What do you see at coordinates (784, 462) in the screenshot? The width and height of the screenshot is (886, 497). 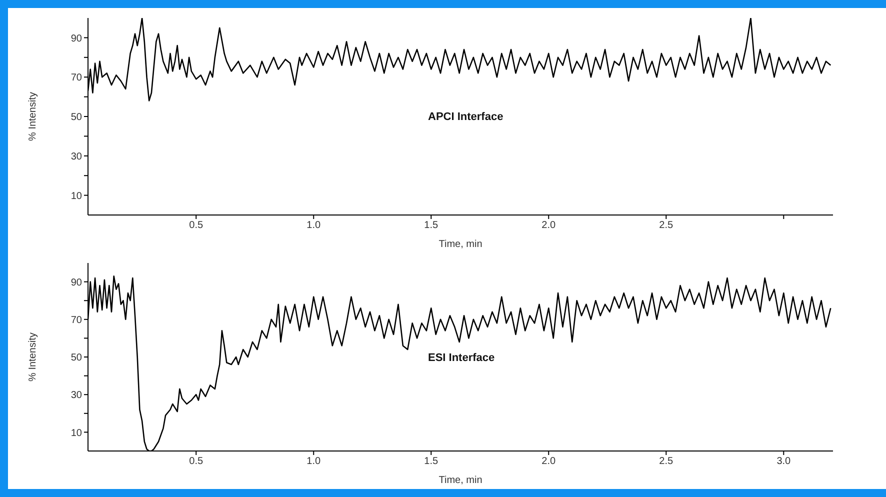 I see `x-tick-label: 3.0` at bounding box center [784, 462].